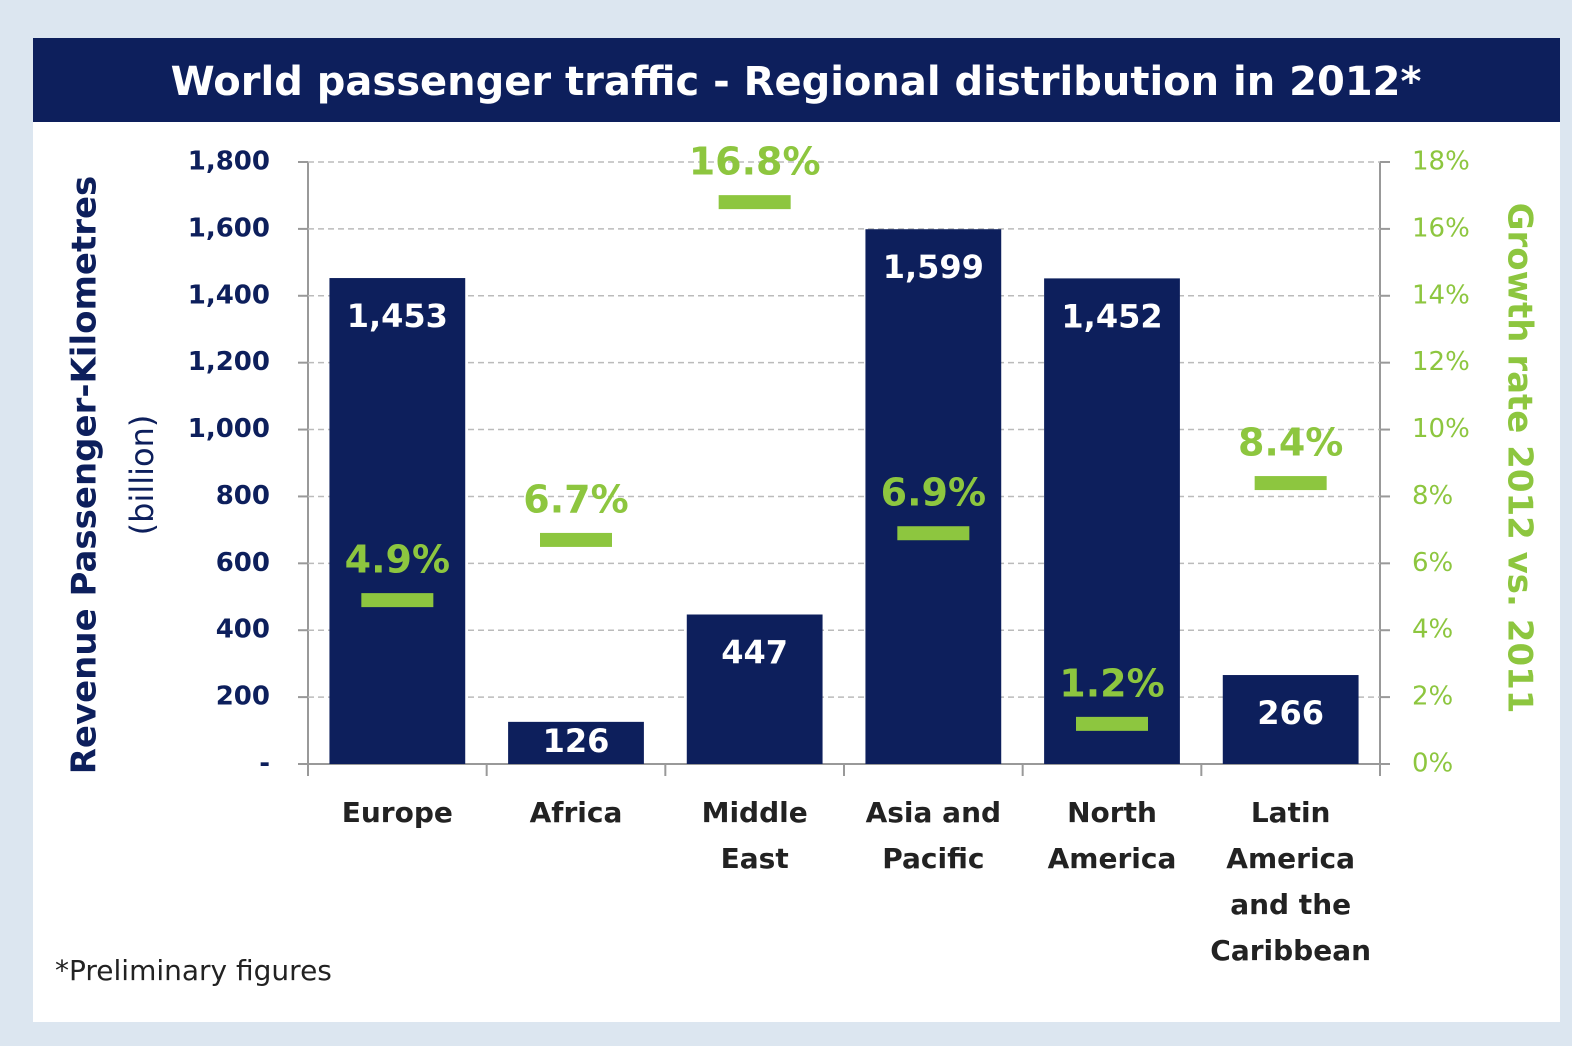 The width and height of the screenshot is (1572, 1046). Describe the element at coordinates (1290, 881) in the screenshot. I see `x-tick-label: Latin America and the Caribbean` at that location.